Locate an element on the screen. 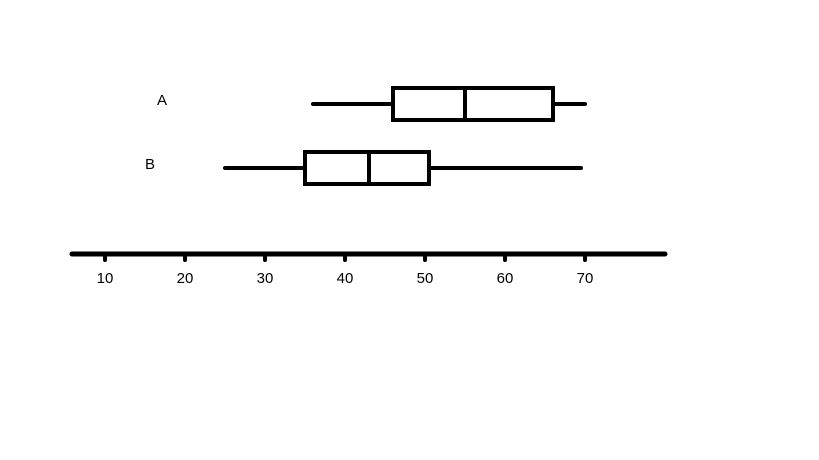  category-labels: AB is located at coordinates (156, 132).